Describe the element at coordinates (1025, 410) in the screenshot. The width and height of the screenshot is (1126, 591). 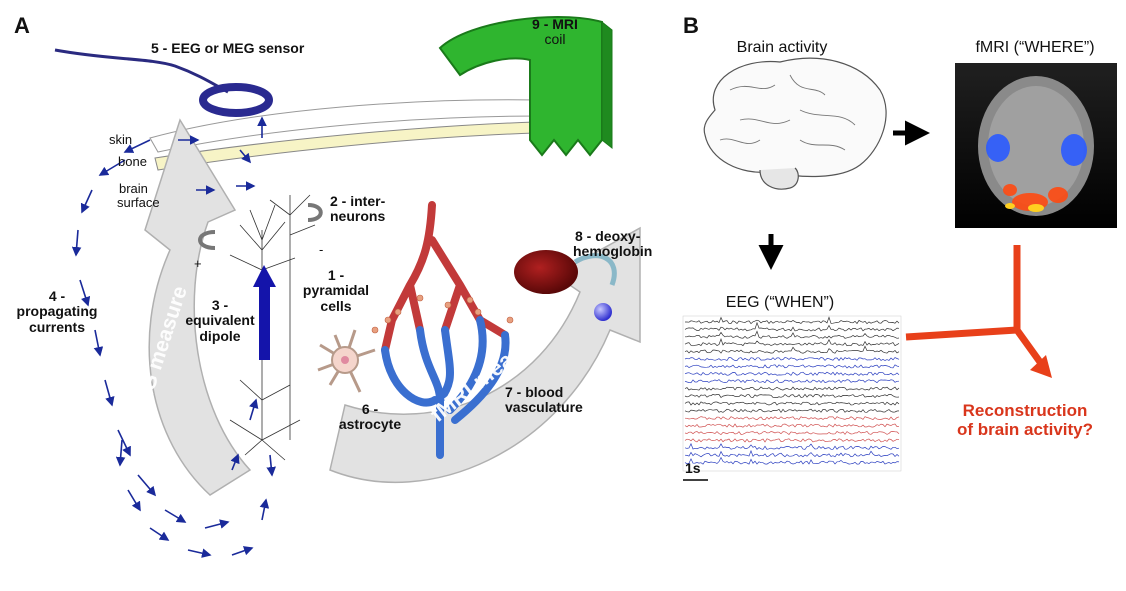
I see `reconstruction-line1: Reconstruction` at that location.